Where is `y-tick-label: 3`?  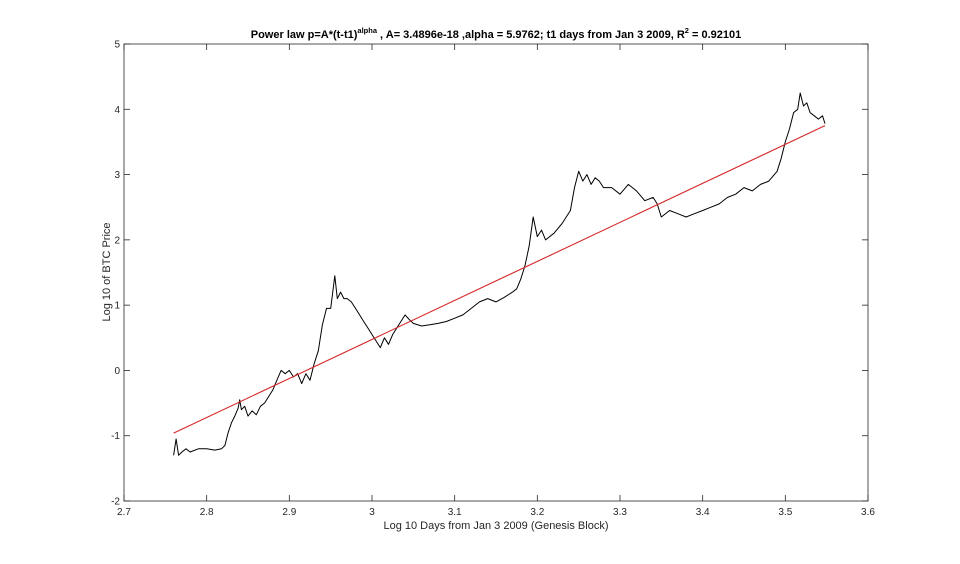 y-tick-label: 3 is located at coordinates (117, 175).